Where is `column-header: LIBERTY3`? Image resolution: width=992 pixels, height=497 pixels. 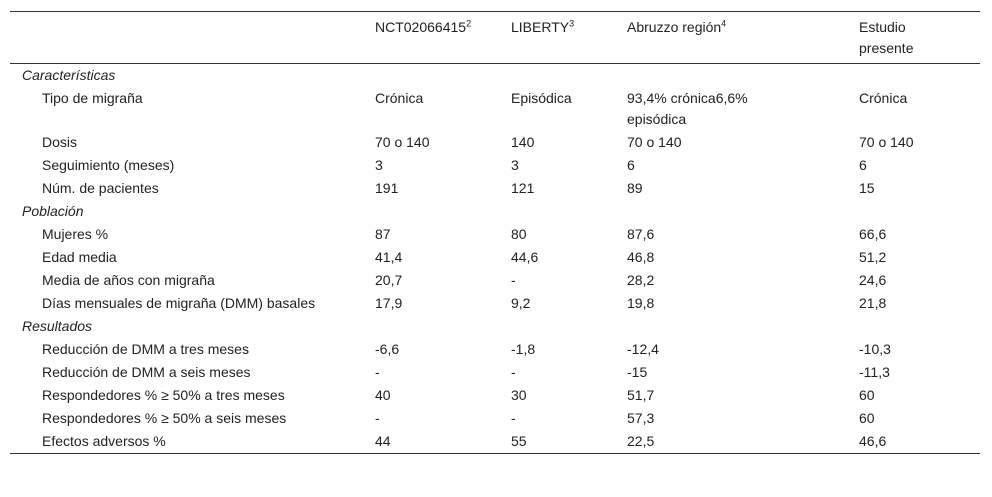
column-header: LIBERTY3 is located at coordinates (569, 38).